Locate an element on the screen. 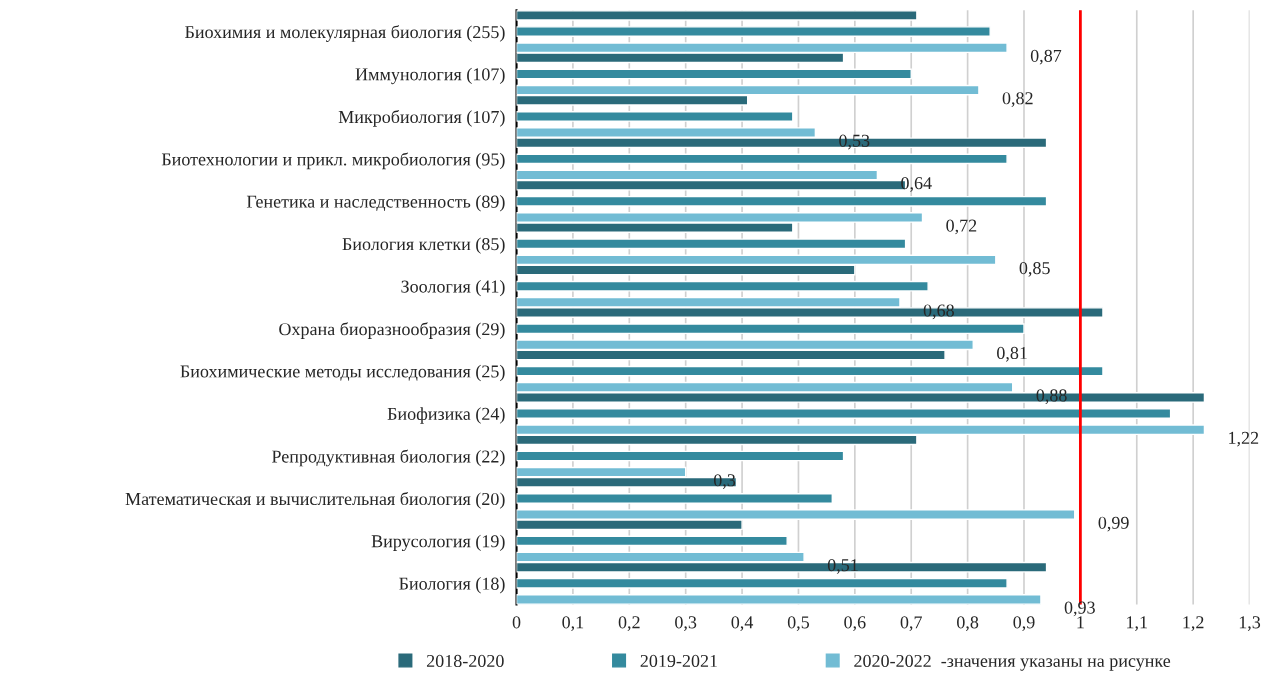 This screenshot has height=687, width=1266. data-label: 0,81 is located at coordinates (1012, 354).